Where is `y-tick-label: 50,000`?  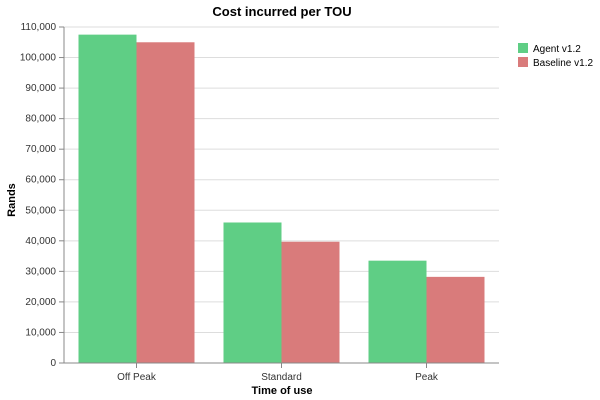
y-tick-label: 50,000 is located at coordinates (40, 210).